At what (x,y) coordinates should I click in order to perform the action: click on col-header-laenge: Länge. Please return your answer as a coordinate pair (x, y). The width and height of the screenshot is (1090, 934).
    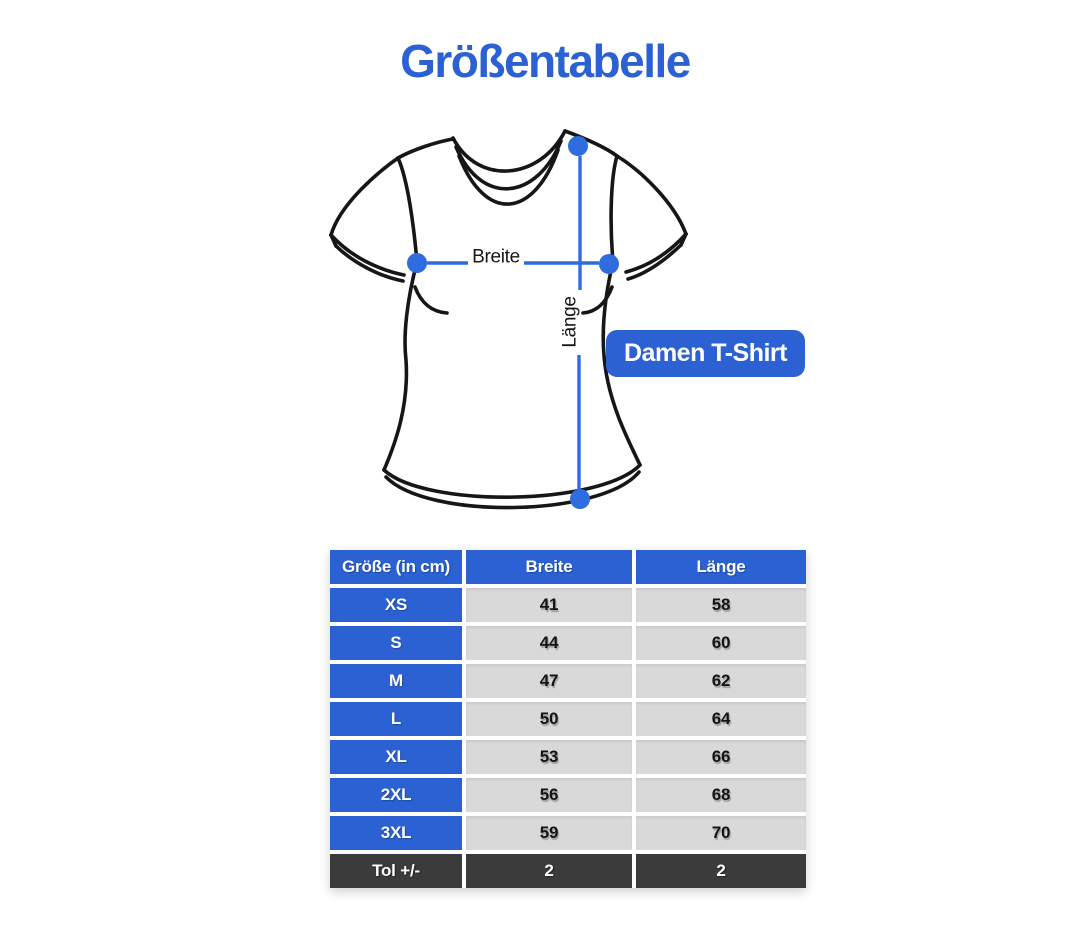
    Looking at the image, I should click on (721, 567).